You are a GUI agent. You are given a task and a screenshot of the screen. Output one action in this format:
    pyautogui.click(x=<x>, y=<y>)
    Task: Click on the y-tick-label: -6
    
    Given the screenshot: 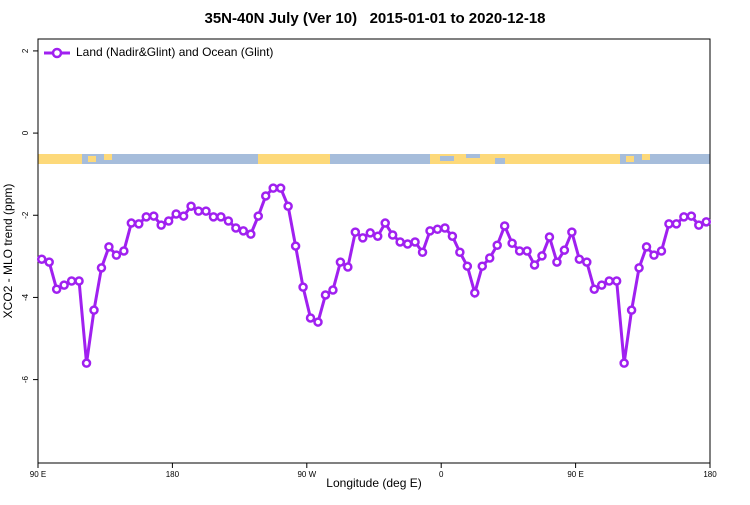 What is the action you would take?
    pyautogui.click(x=25, y=379)
    